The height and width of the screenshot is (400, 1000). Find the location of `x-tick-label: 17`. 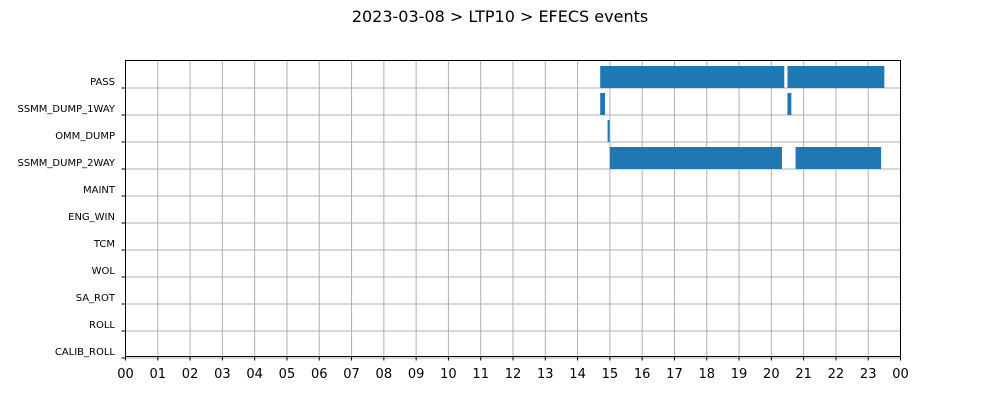

x-tick-label: 17 is located at coordinates (674, 374).